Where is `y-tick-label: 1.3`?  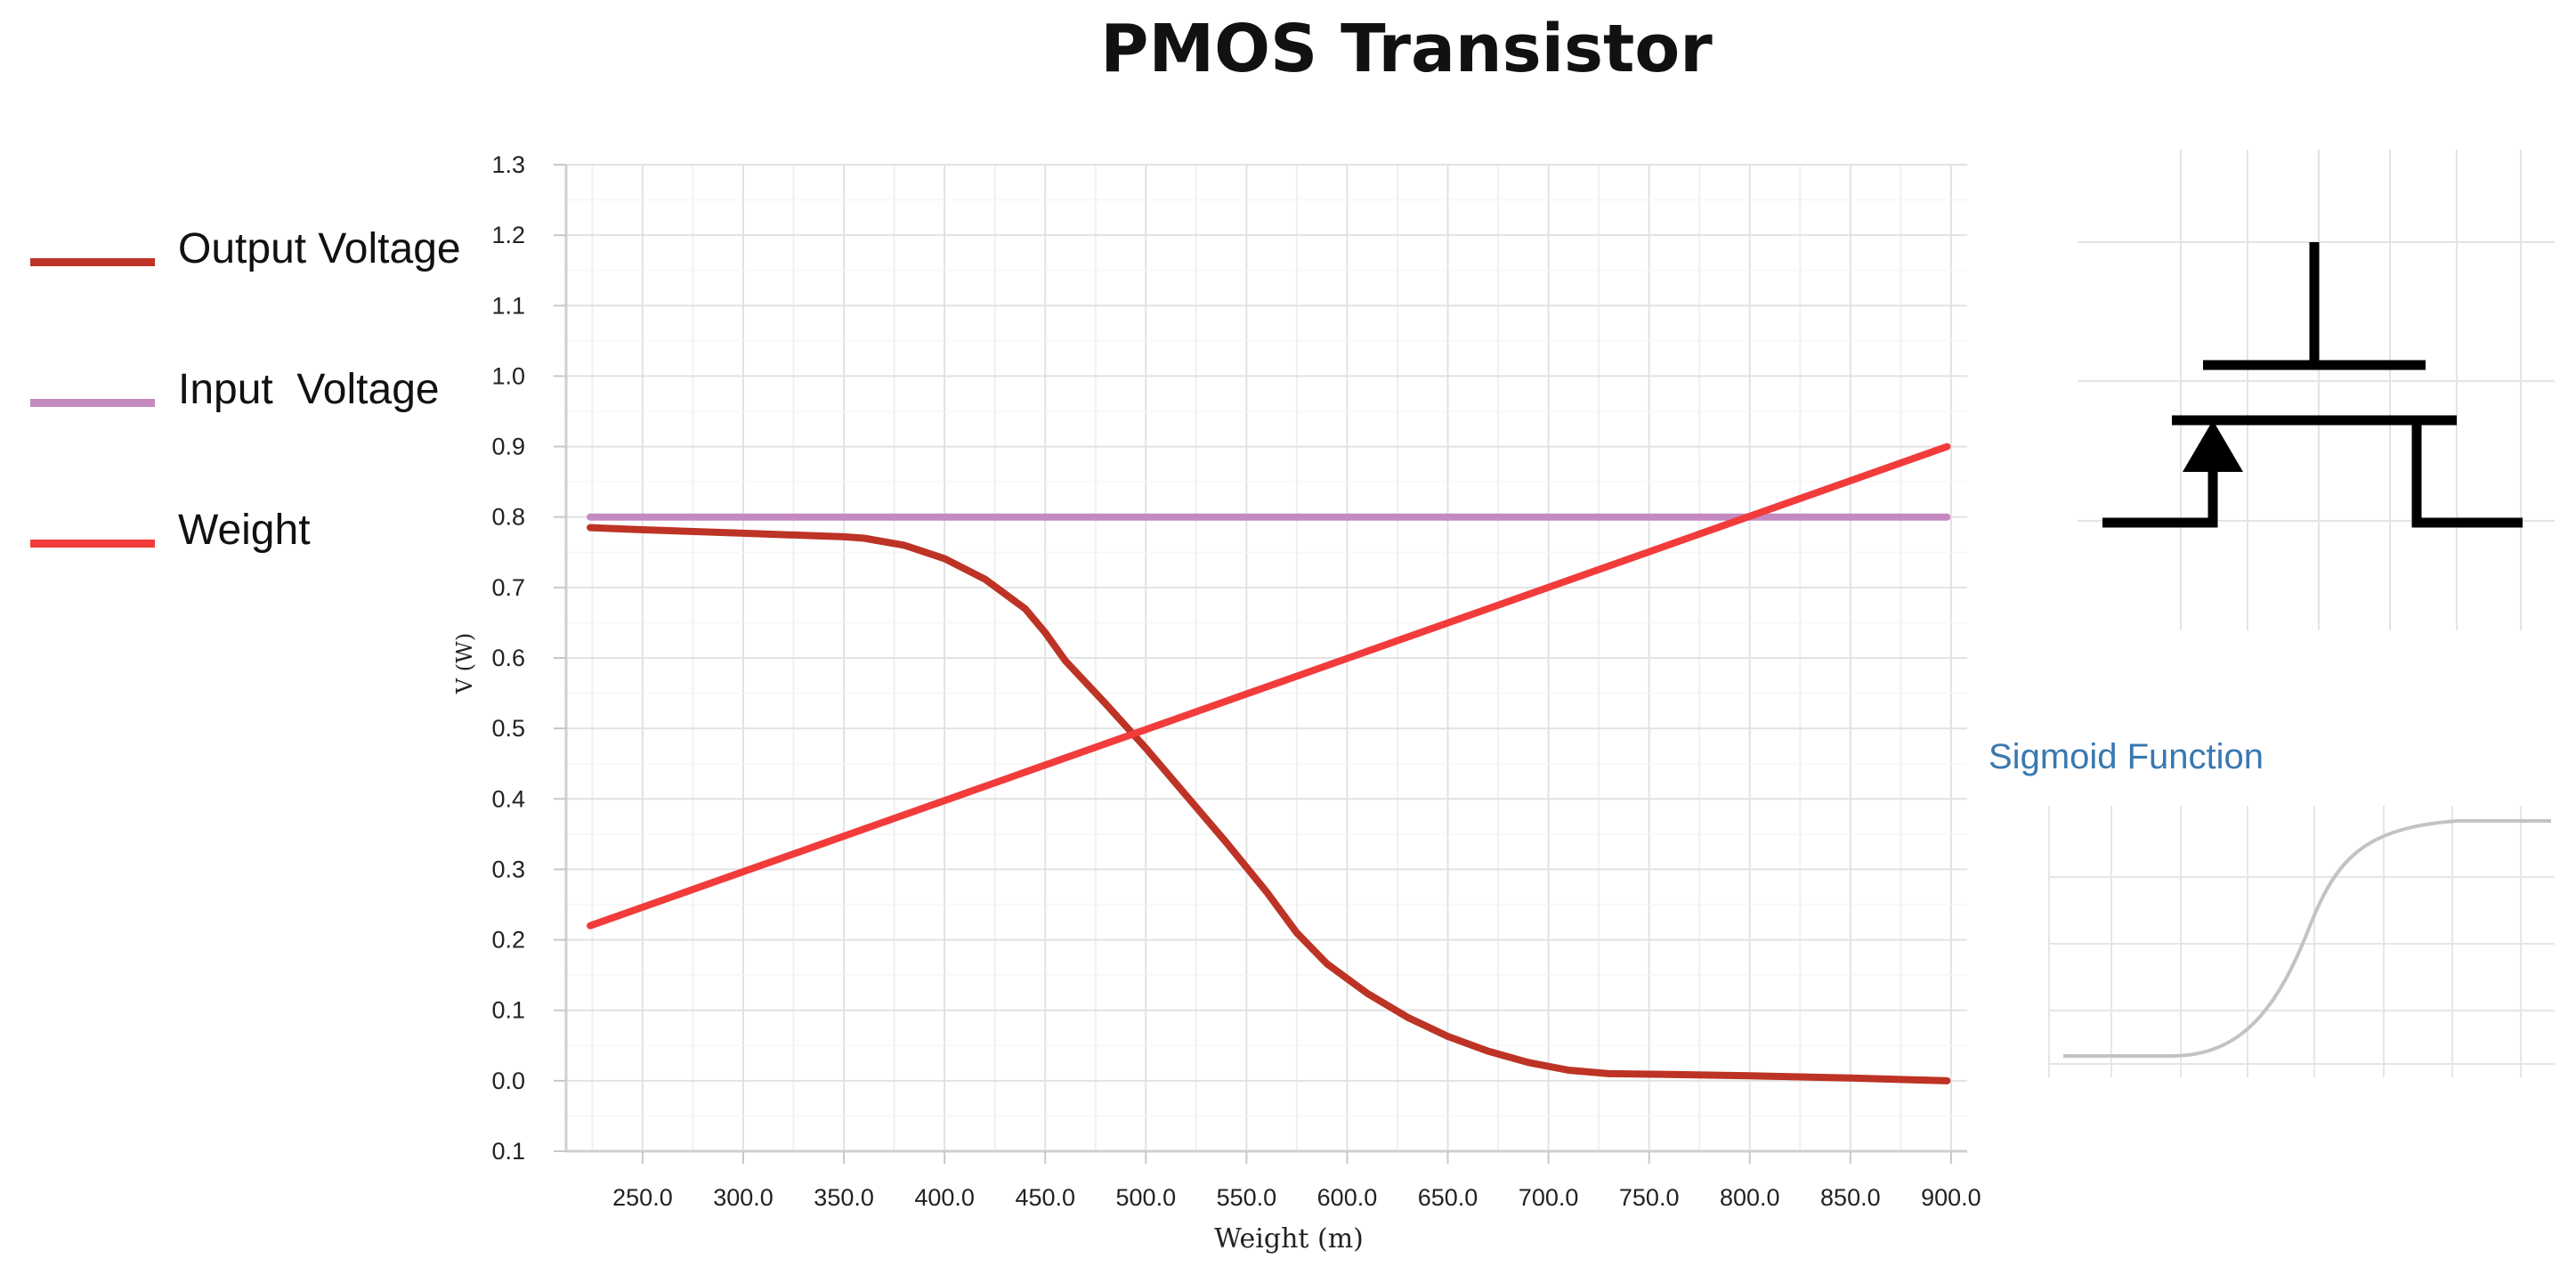
y-tick-label: 1.3 is located at coordinates (508, 165).